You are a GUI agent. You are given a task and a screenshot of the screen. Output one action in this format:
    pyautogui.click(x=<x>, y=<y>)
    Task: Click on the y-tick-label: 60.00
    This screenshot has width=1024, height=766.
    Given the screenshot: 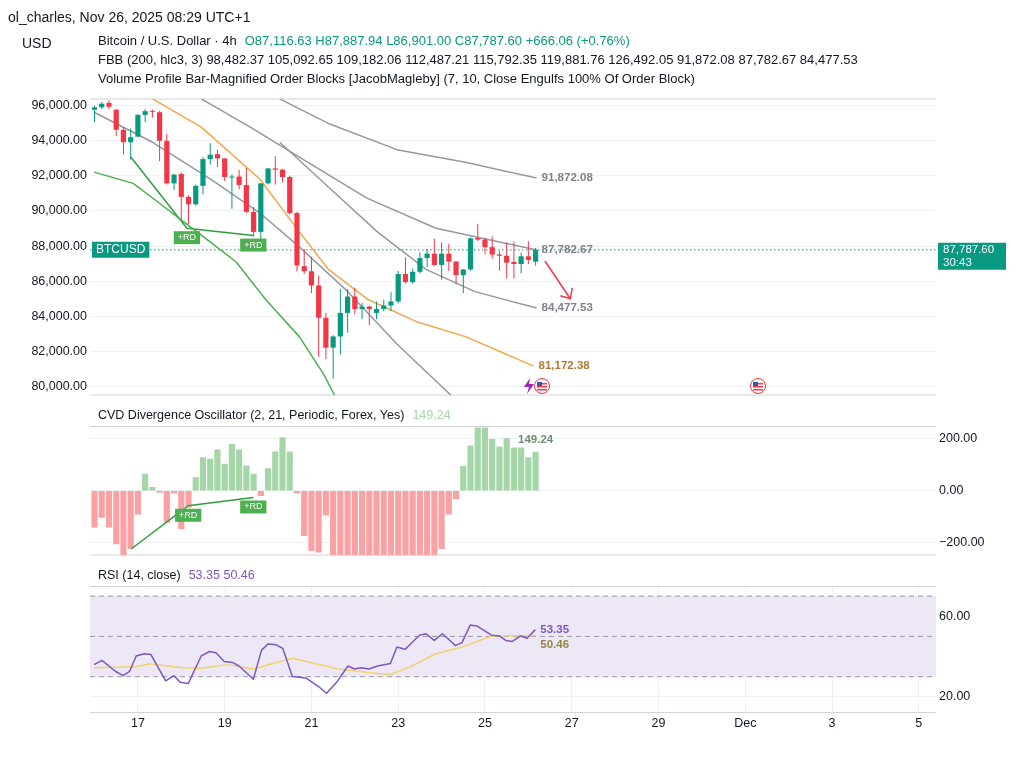 What is the action you would take?
    pyautogui.click(x=955, y=615)
    